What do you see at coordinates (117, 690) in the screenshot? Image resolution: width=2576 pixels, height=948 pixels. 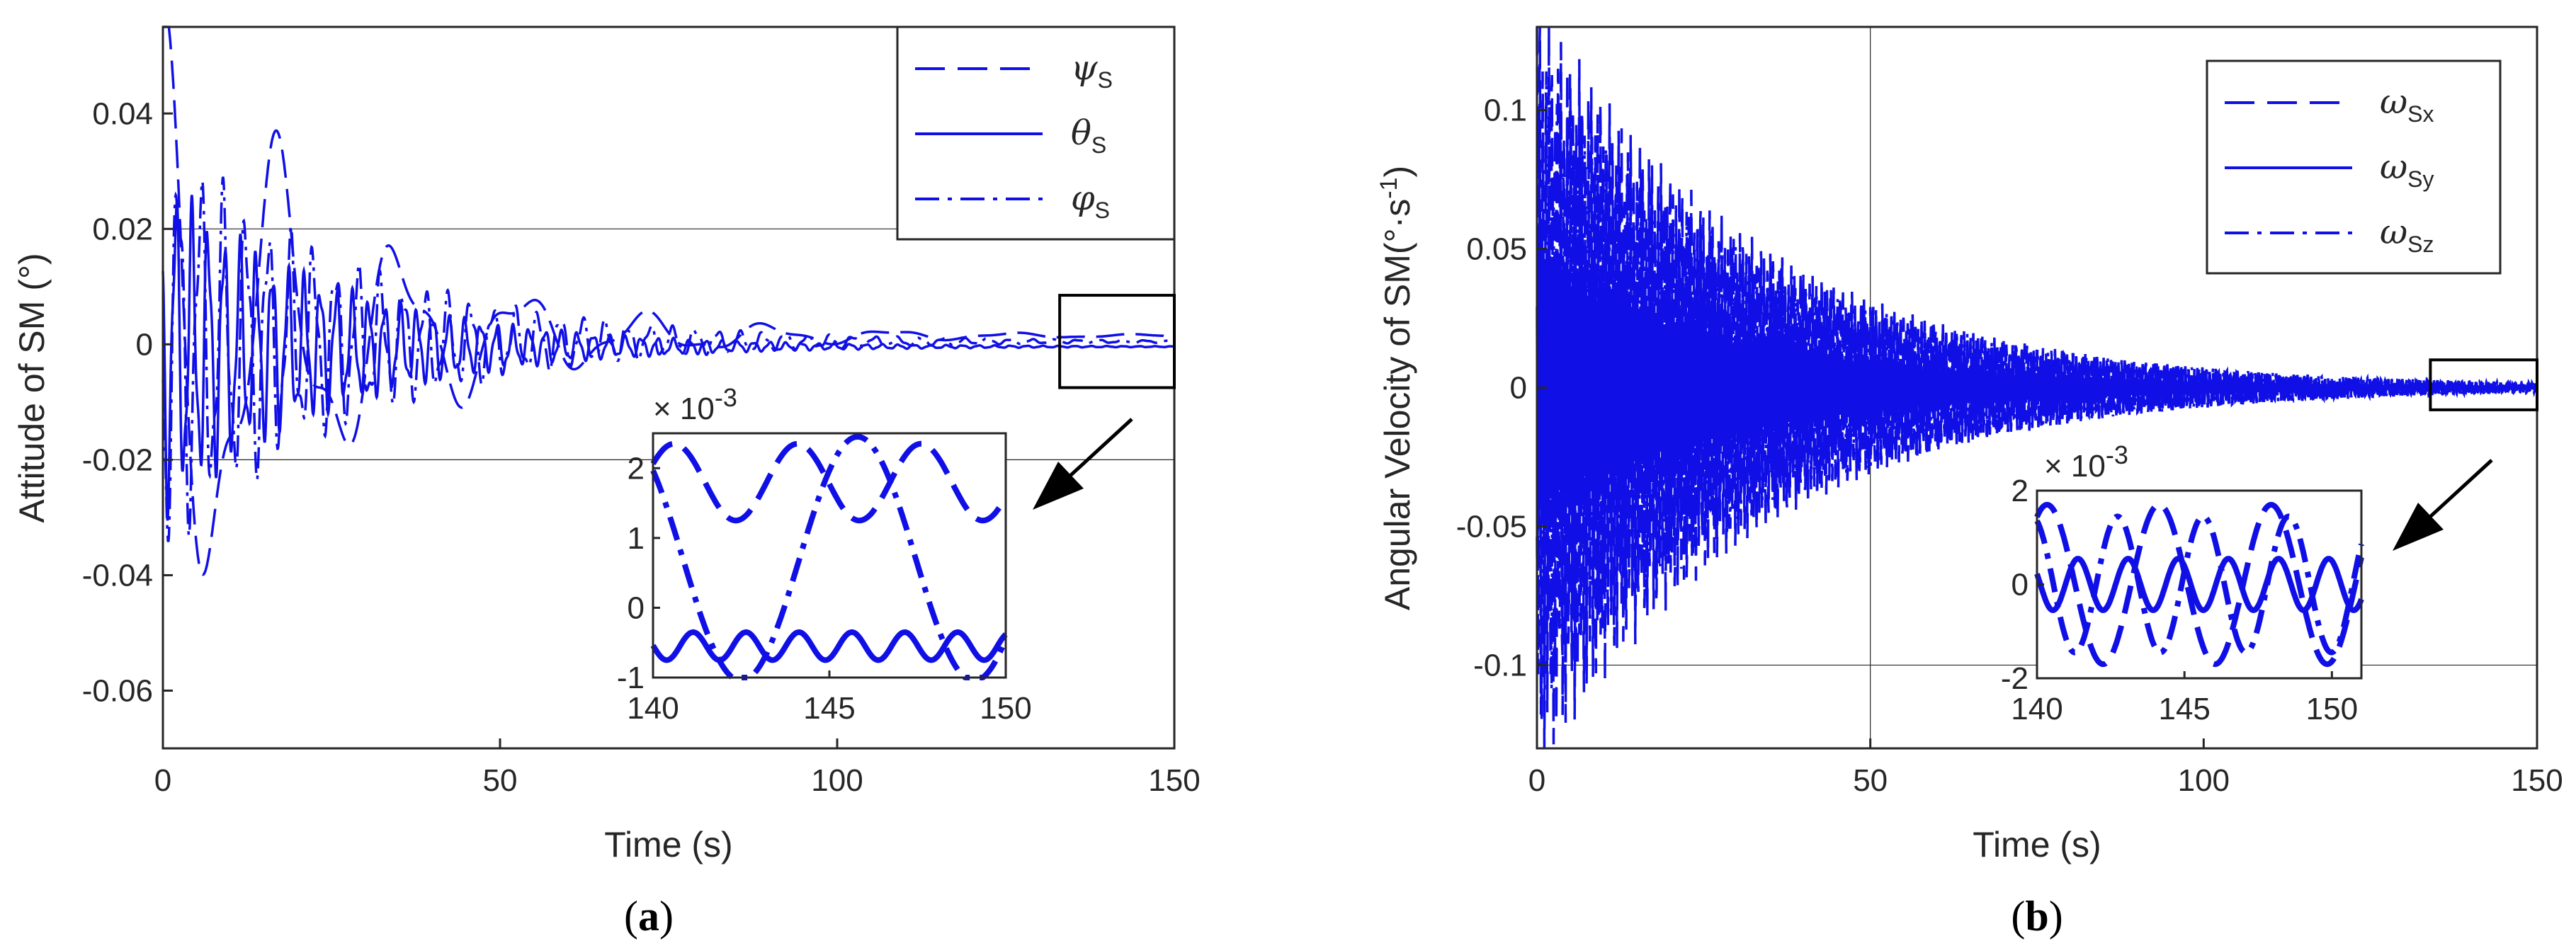 I see `a-ytick-label: -0.06` at bounding box center [117, 690].